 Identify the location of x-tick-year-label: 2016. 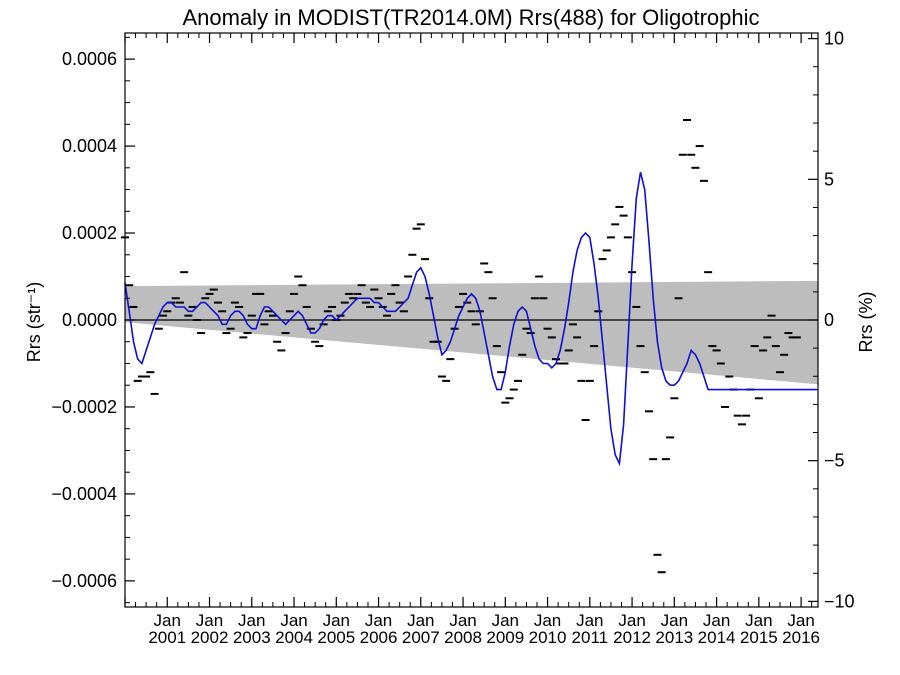
(801, 637).